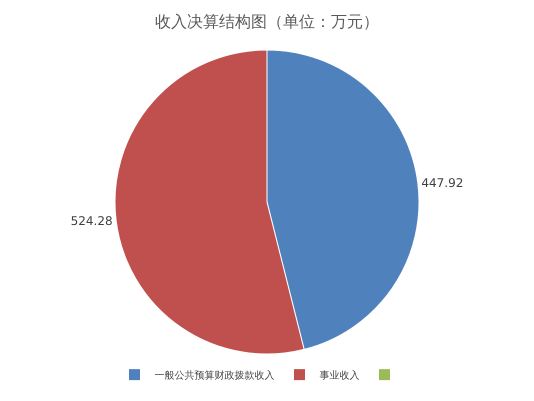 Image resolution: width=534 pixels, height=401 pixels. I want to click on chart-title: 收入决算结构图（单位：万元）, so click(267, 22).